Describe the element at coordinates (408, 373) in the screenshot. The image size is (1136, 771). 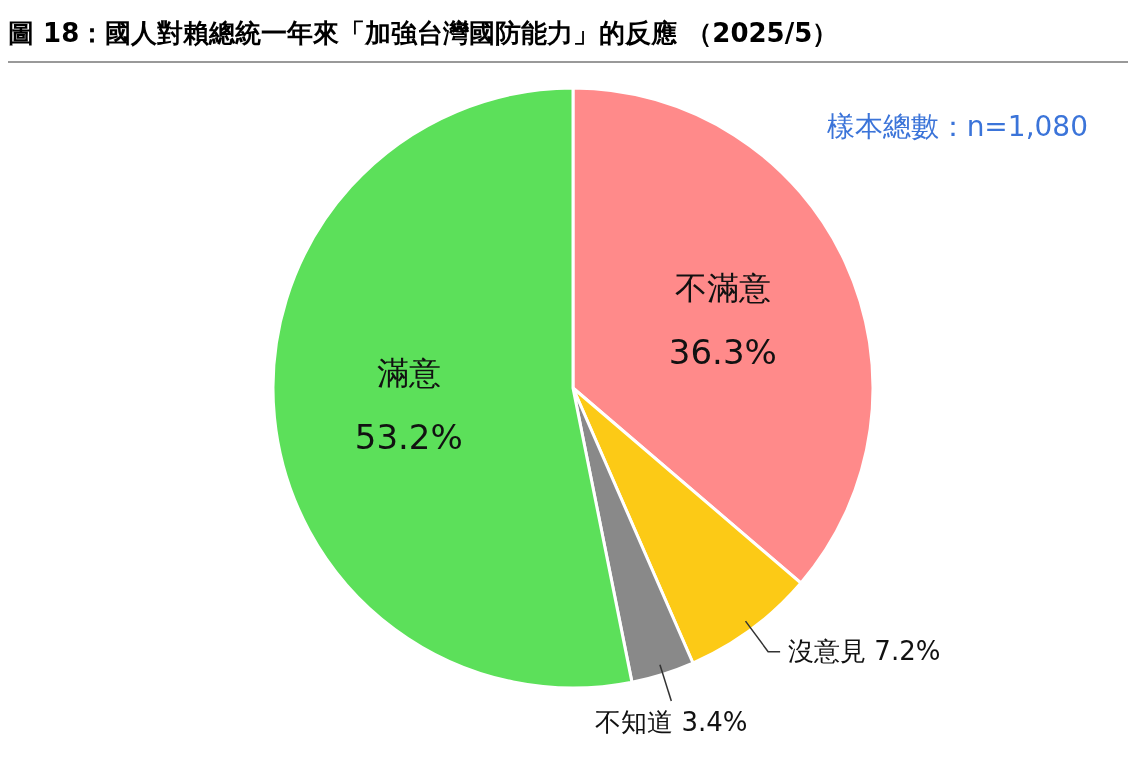
I see `slice-label: 滿意` at that location.